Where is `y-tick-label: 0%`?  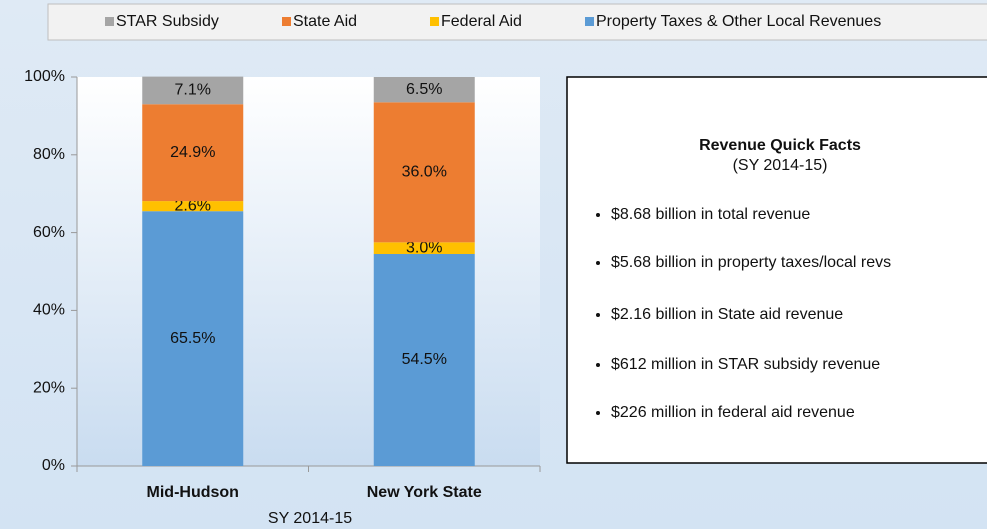 y-tick-label: 0% is located at coordinates (53, 465).